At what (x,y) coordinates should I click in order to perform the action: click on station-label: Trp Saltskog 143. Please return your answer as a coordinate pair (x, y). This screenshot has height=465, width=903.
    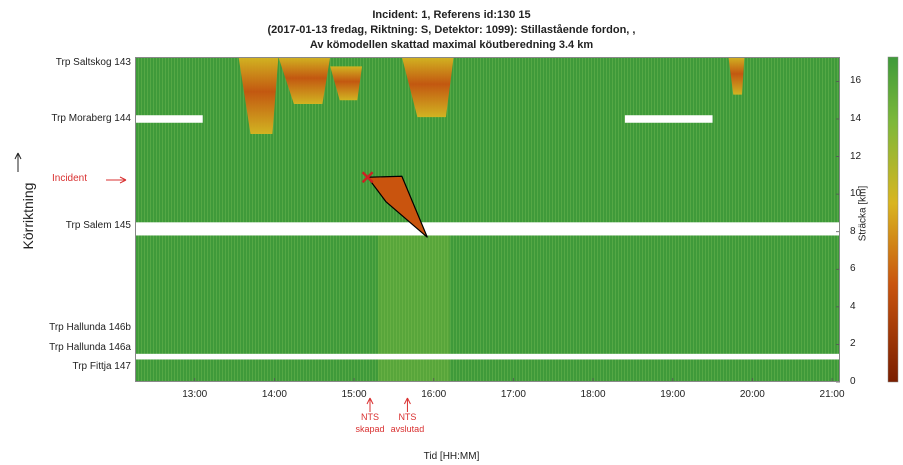
    Looking at the image, I should click on (93, 62).